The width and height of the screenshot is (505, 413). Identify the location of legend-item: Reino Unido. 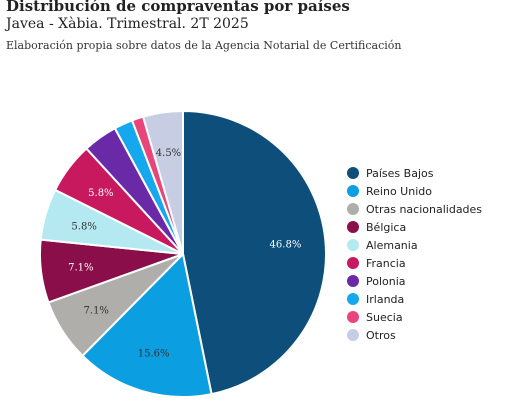
(414, 191).